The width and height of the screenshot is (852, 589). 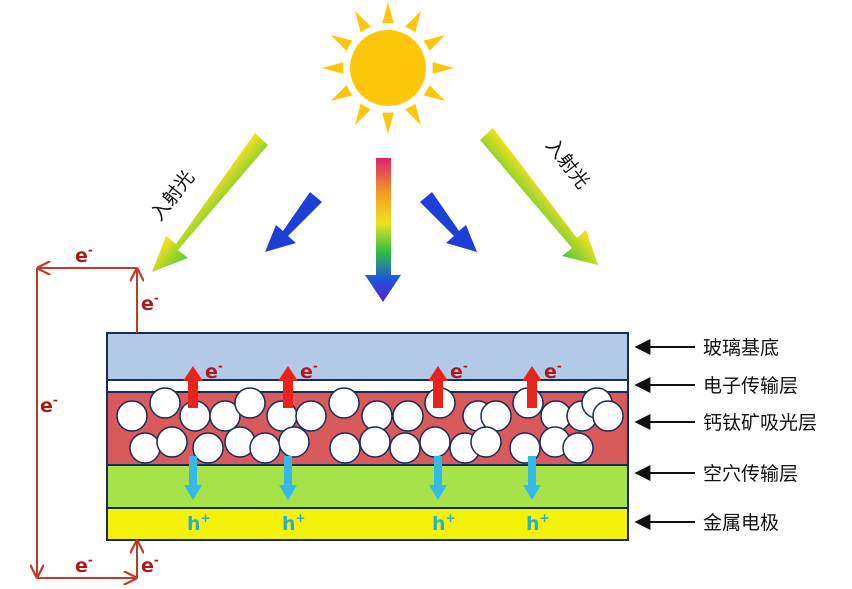 What do you see at coordinates (741, 523) in the screenshot?
I see `label-metal-electrode: 金属电极` at bounding box center [741, 523].